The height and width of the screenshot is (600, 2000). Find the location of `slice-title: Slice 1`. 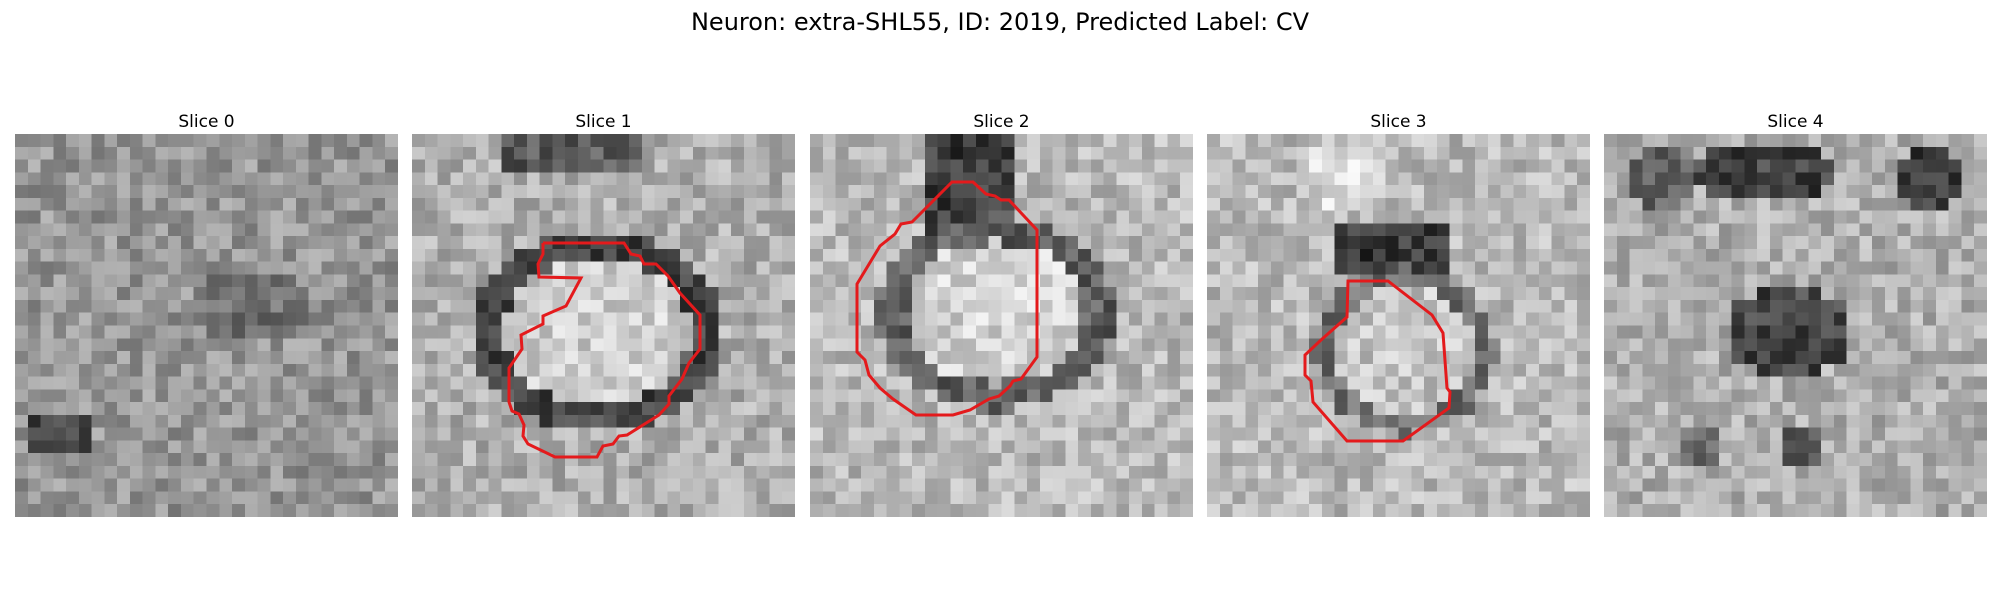

slice-title: Slice 1 is located at coordinates (603, 122).